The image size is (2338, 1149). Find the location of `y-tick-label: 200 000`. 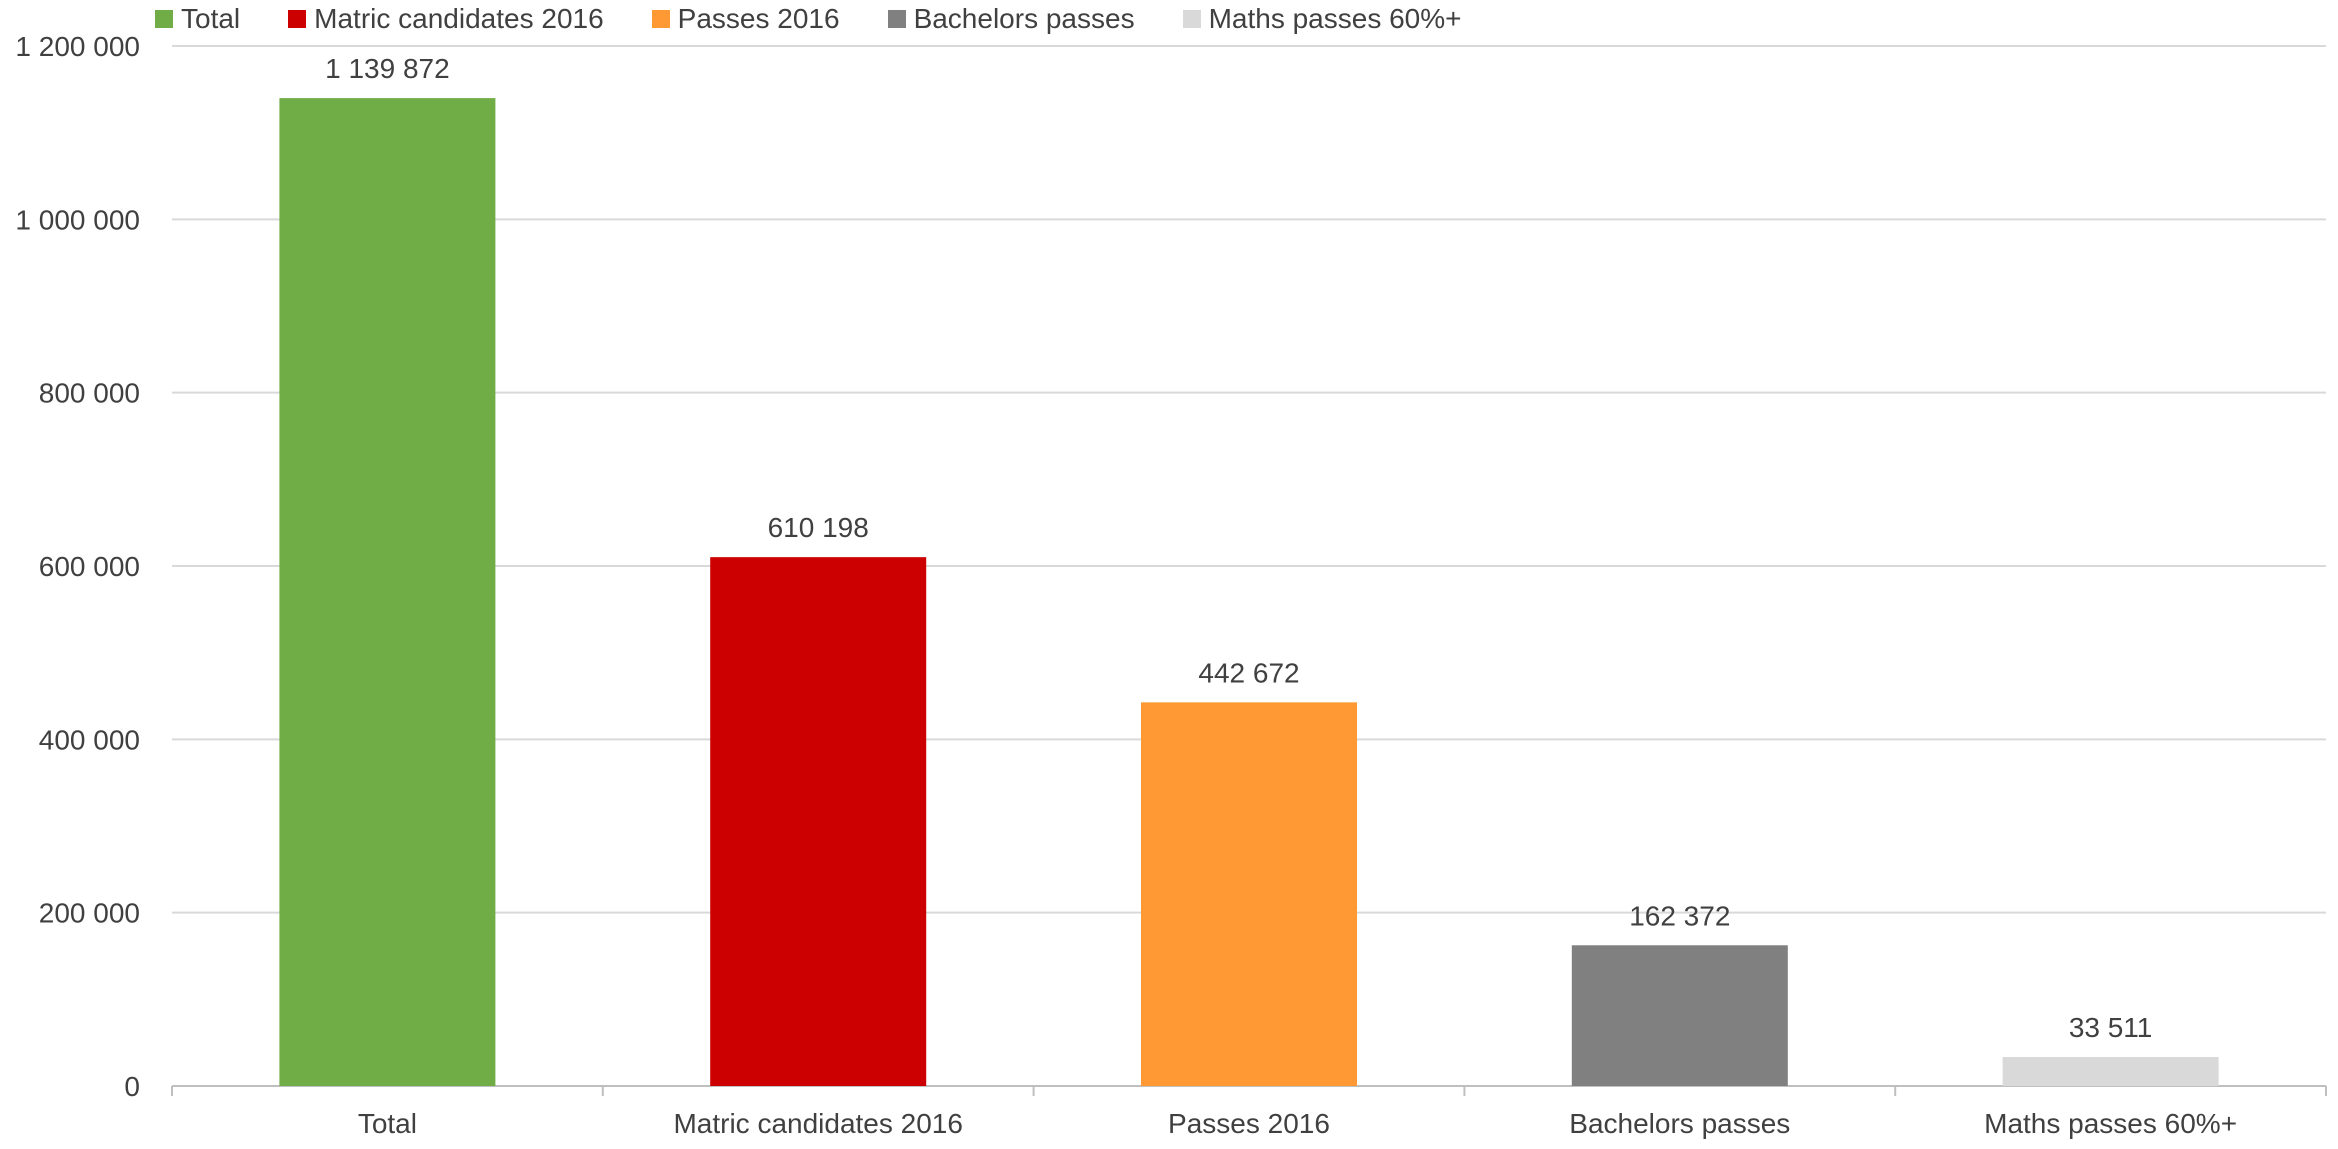

y-tick-label: 200 000 is located at coordinates (89, 913).